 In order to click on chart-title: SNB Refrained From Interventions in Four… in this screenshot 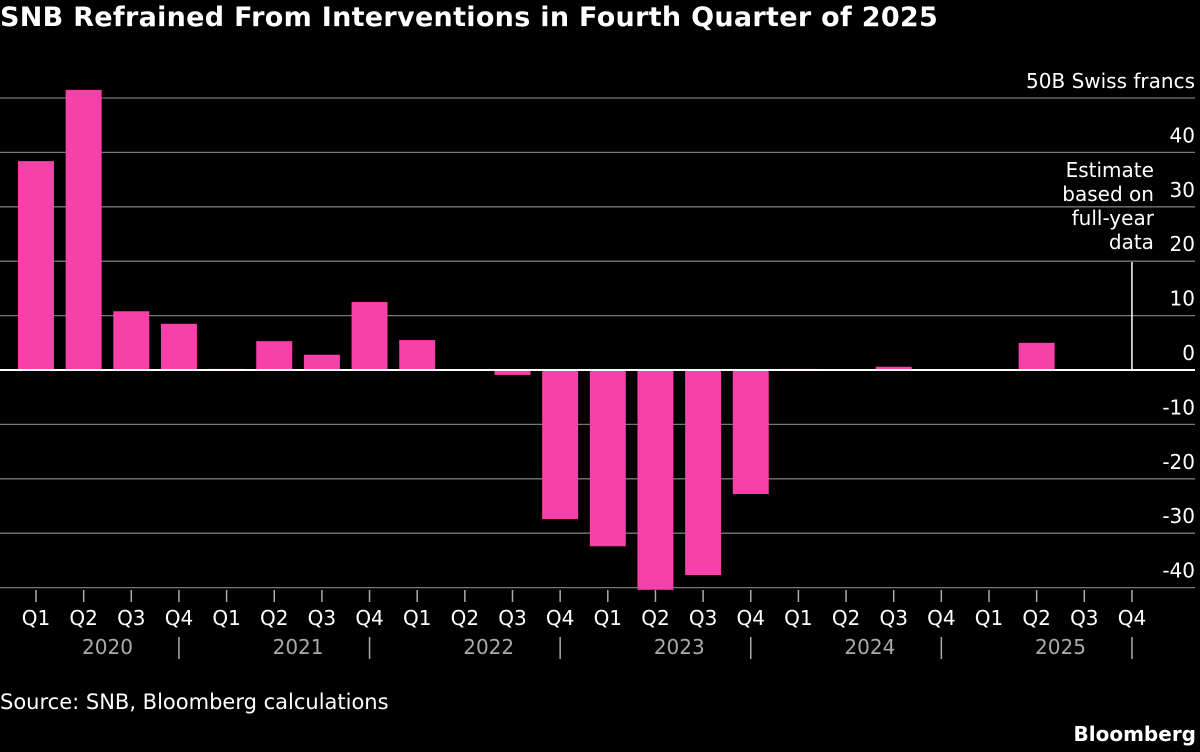, I will do `click(469, 17)`.